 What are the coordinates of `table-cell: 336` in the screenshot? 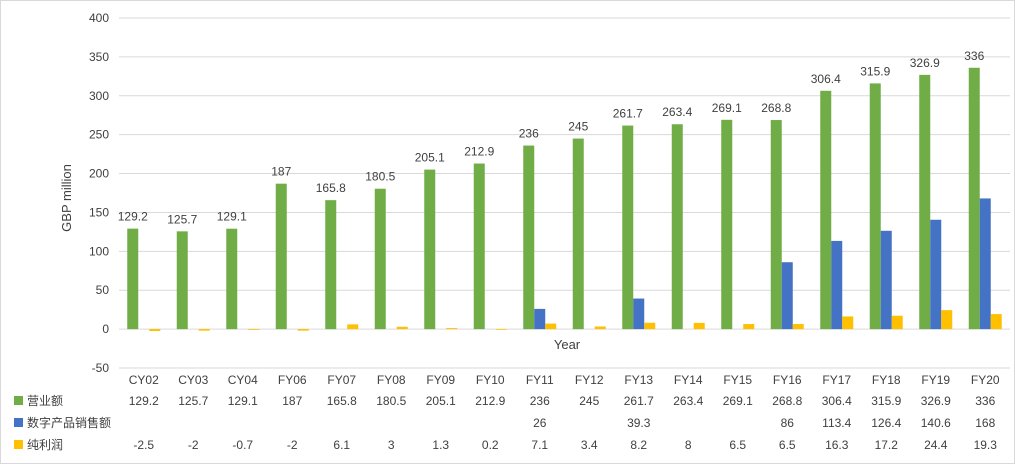 It's located at (985, 401).